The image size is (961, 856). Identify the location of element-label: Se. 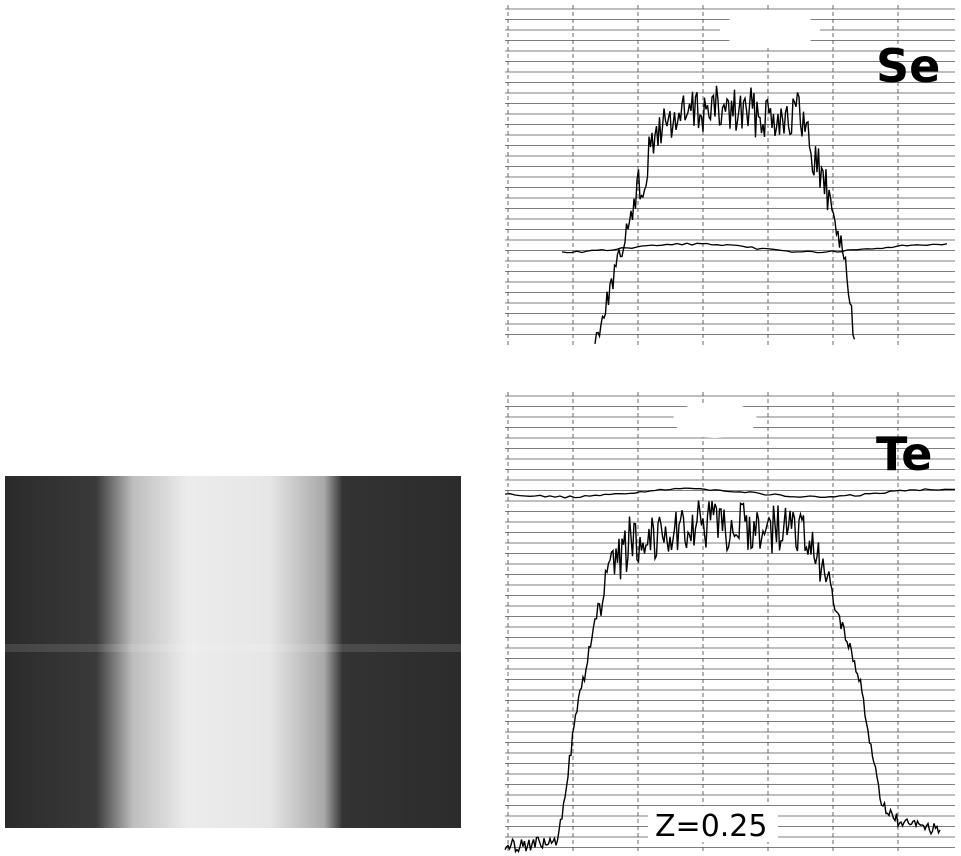
(908, 66).